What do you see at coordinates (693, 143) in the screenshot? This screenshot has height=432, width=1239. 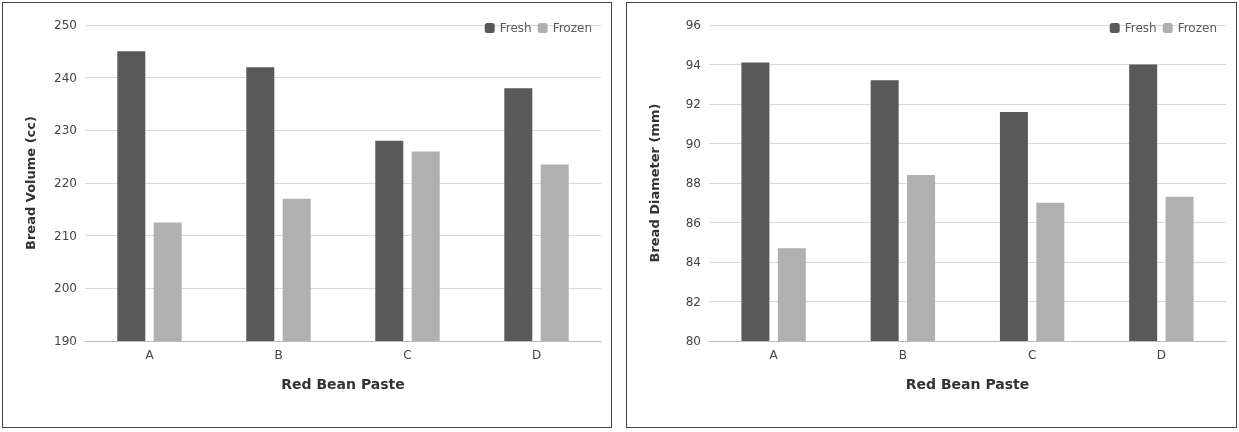 I see `y-tick-label: 90` at bounding box center [693, 143].